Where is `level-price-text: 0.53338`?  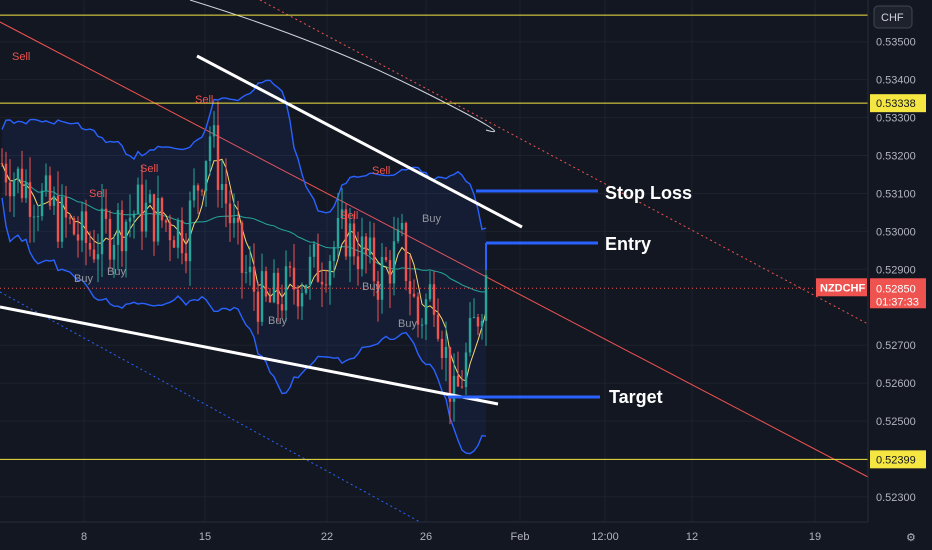
level-price-text: 0.53338 is located at coordinates (896, 104).